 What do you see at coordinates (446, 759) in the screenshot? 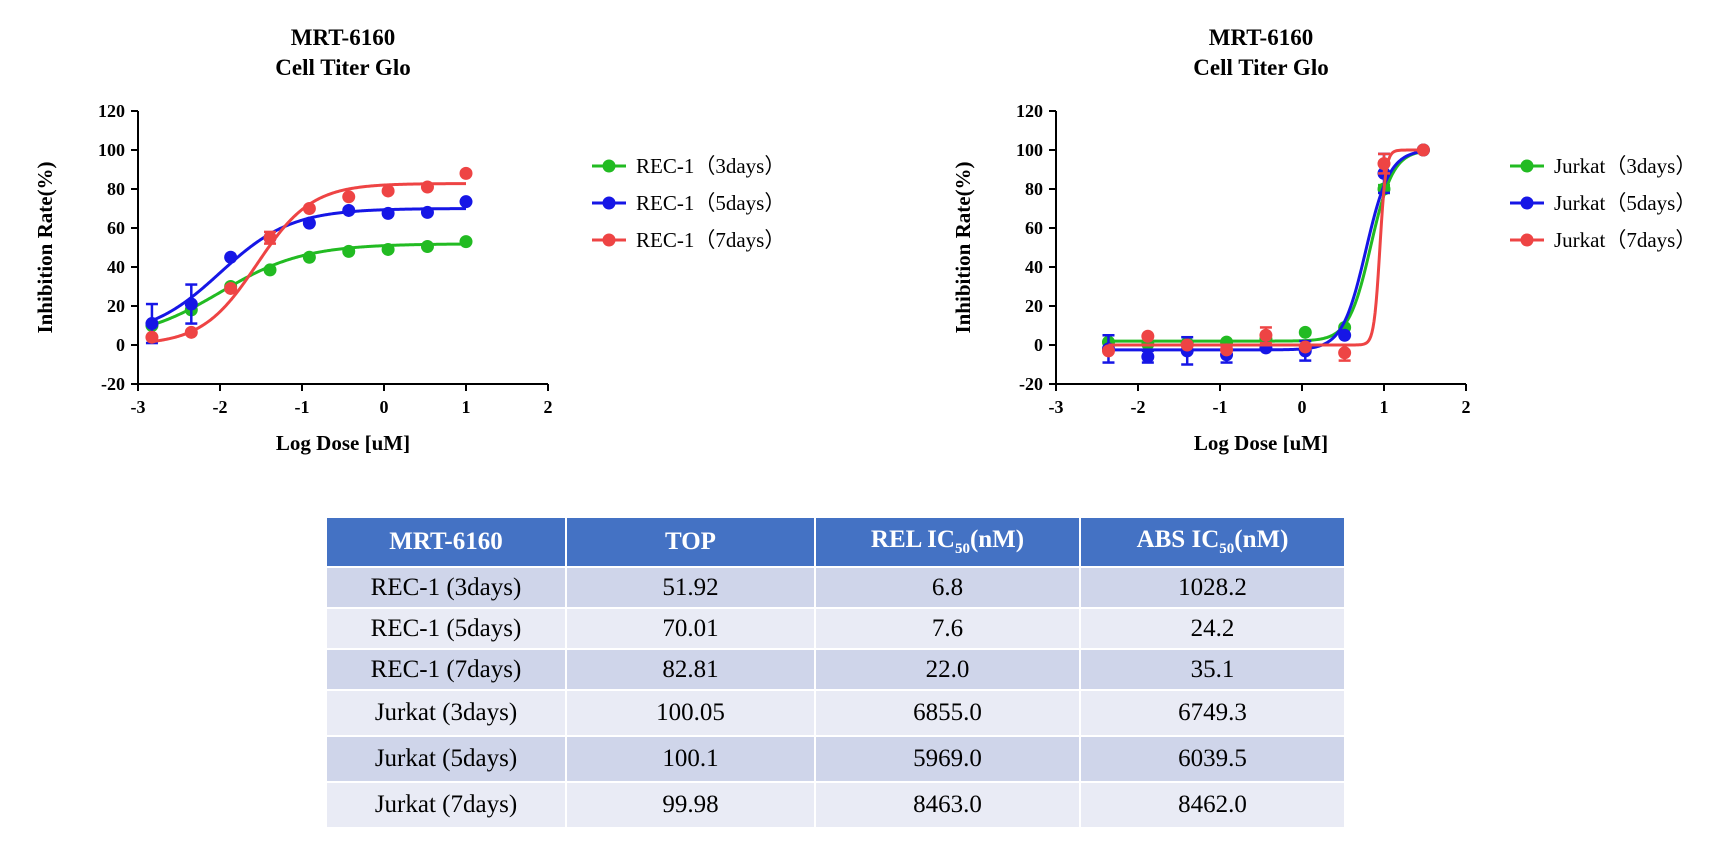
I see `cell-name: Jurkat (5days)` at bounding box center [446, 759].